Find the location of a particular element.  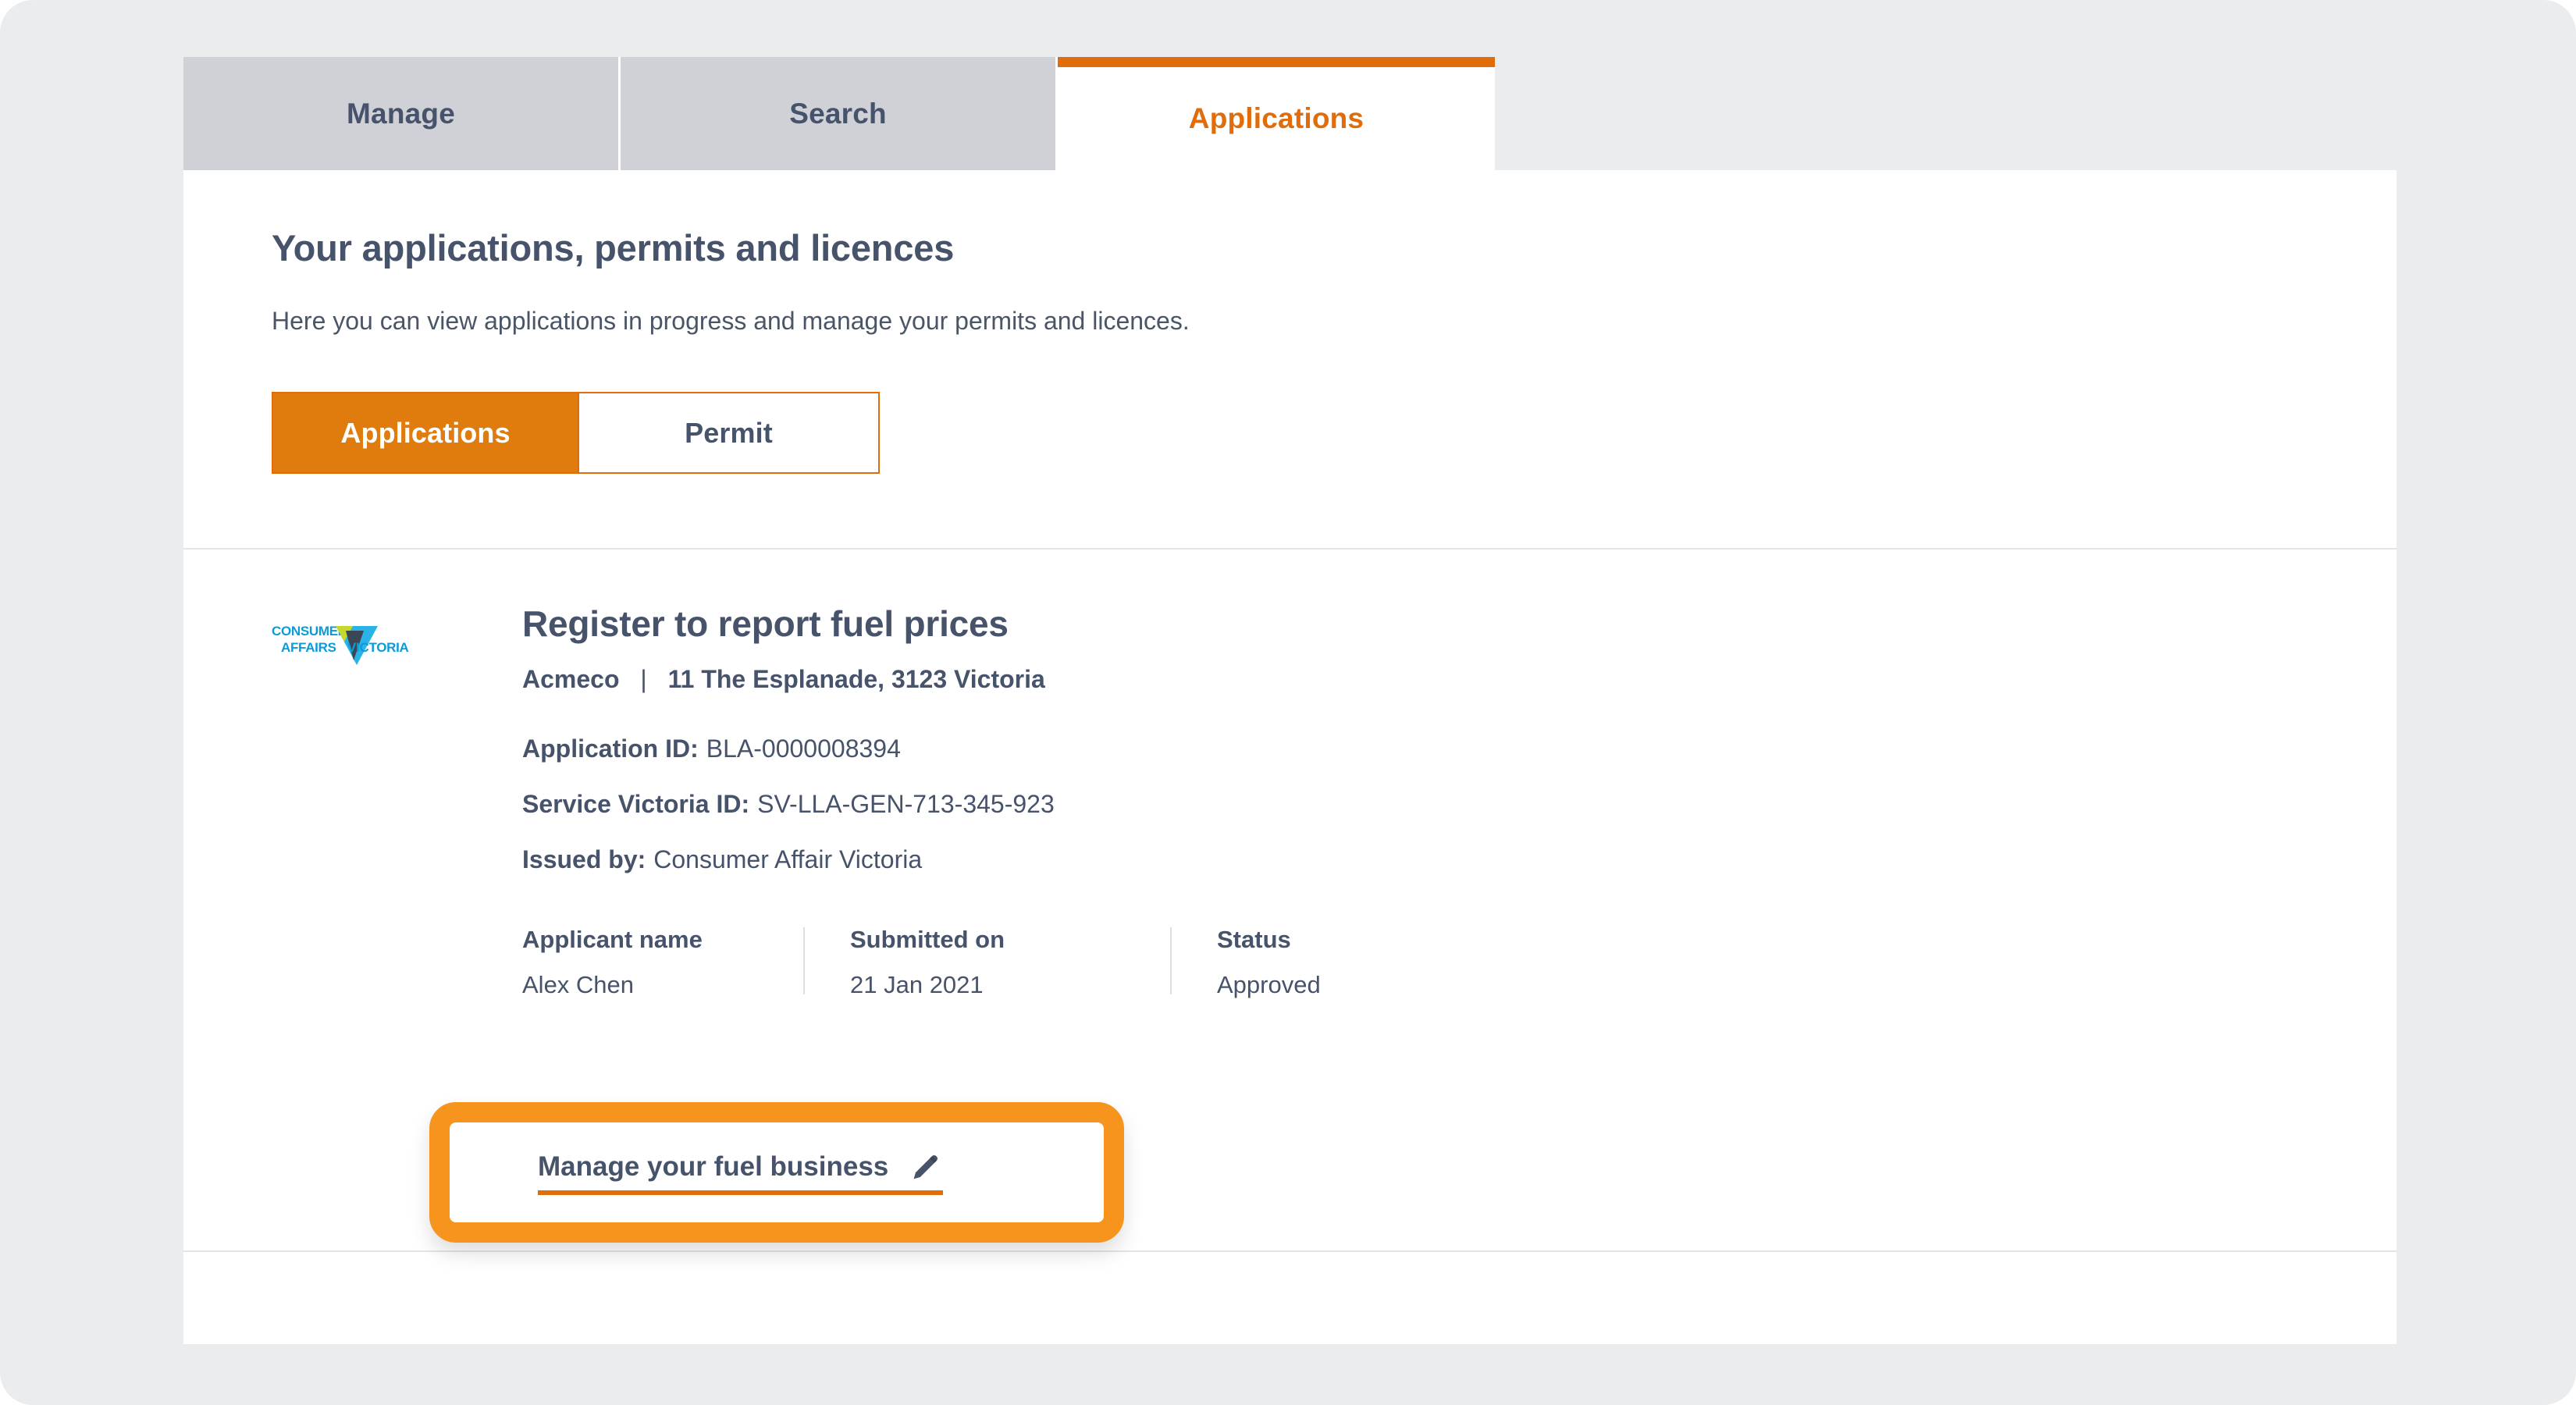

application-subtitle: Acmeco | 11 The Esplanade, 3123 Victoria is located at coordinates (1459, 680).